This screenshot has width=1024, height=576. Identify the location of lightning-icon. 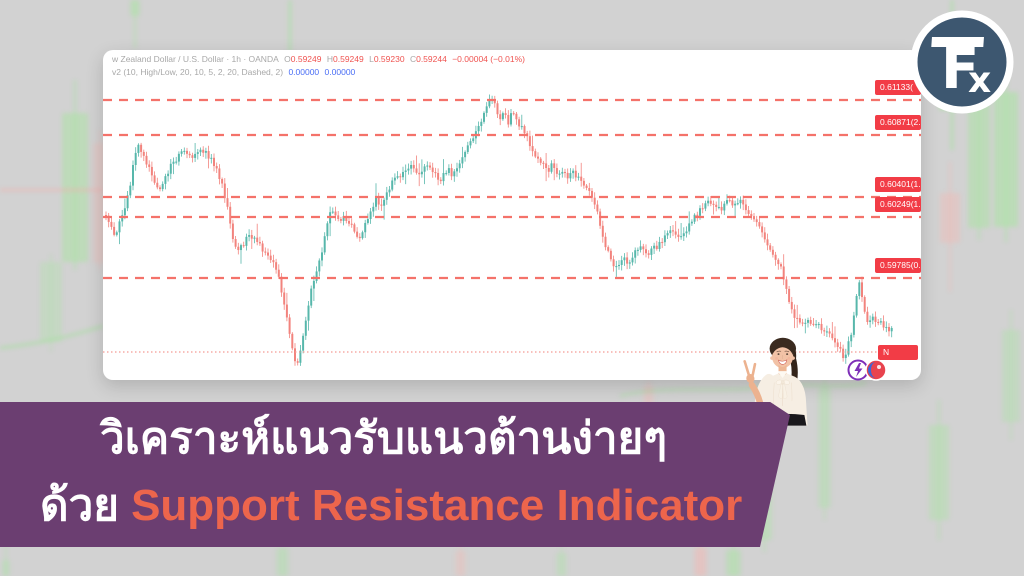
(858, 370).